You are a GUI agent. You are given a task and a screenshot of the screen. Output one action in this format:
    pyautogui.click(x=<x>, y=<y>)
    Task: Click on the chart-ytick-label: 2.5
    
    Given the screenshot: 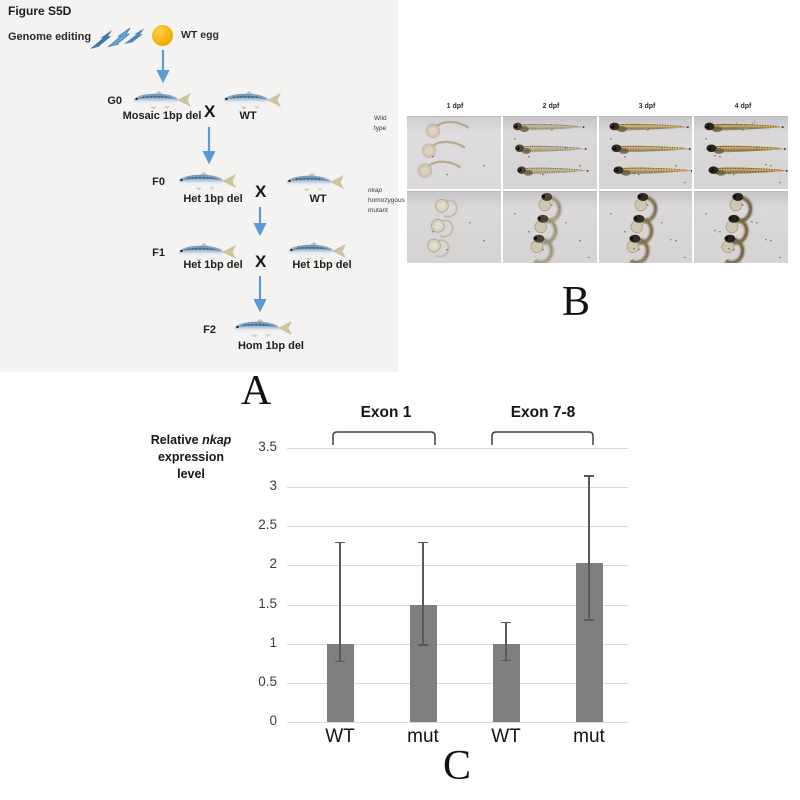 What is the action you would take?
    pyautogui.click(x=267, y=525)
    